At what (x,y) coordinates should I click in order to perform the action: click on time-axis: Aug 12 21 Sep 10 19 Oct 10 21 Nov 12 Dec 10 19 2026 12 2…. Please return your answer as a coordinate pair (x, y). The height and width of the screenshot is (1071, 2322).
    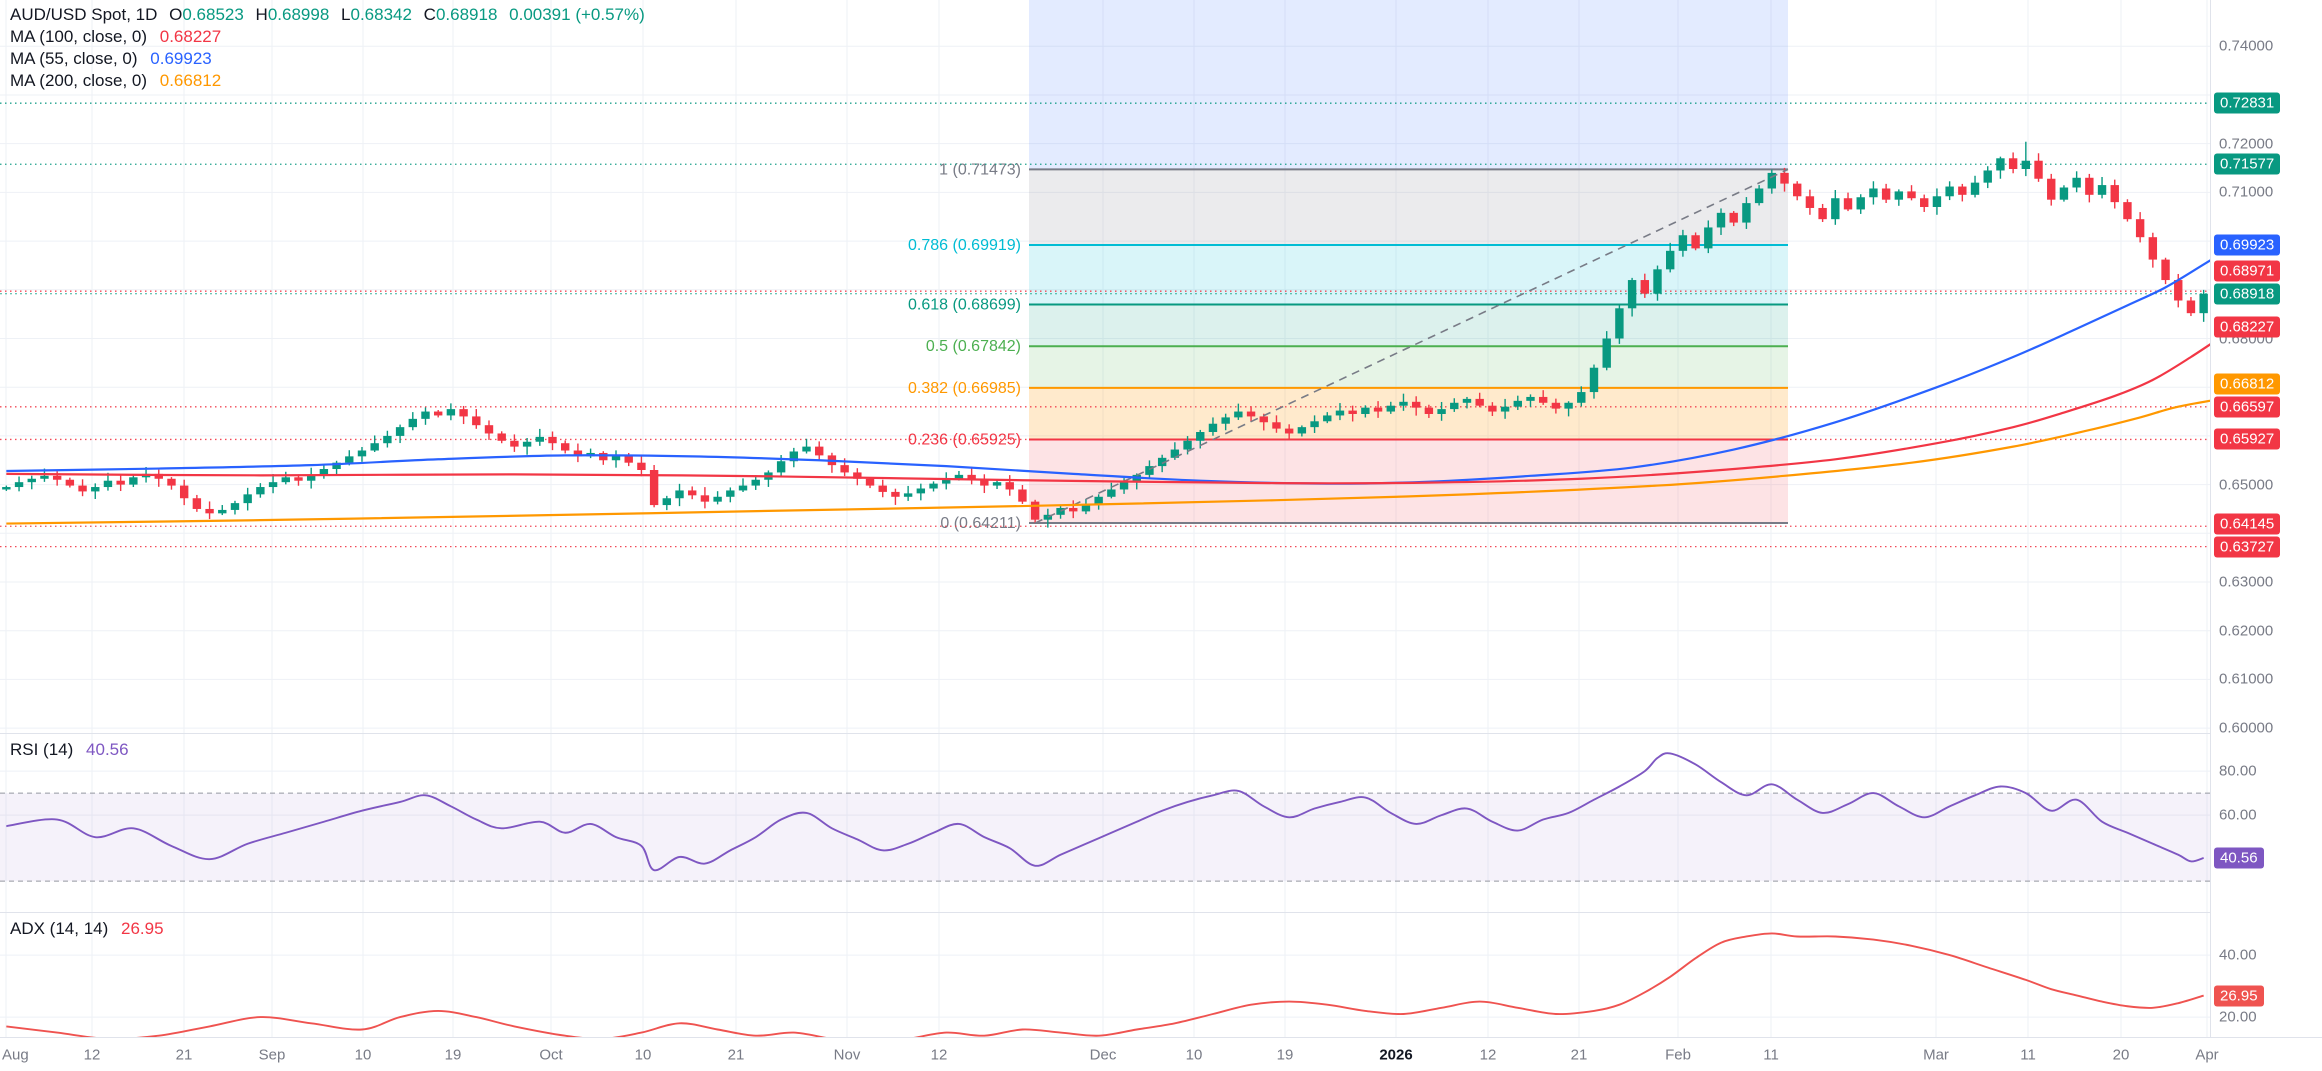
    Looking at the image, I should click on (1161, 1054).